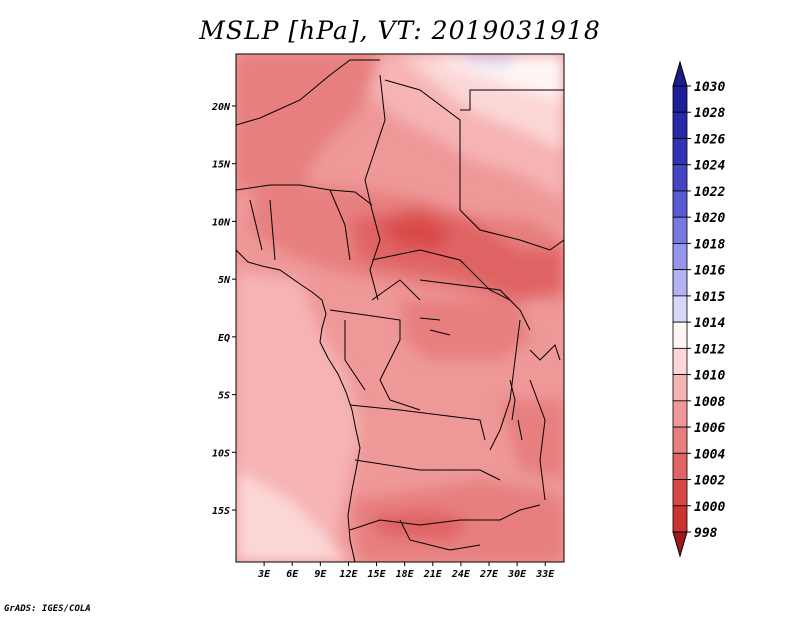 The image size is (800, 618). Describe the element at coordinates (709, 428) in the screenshot. I see `legend-label: 1006` at that location.